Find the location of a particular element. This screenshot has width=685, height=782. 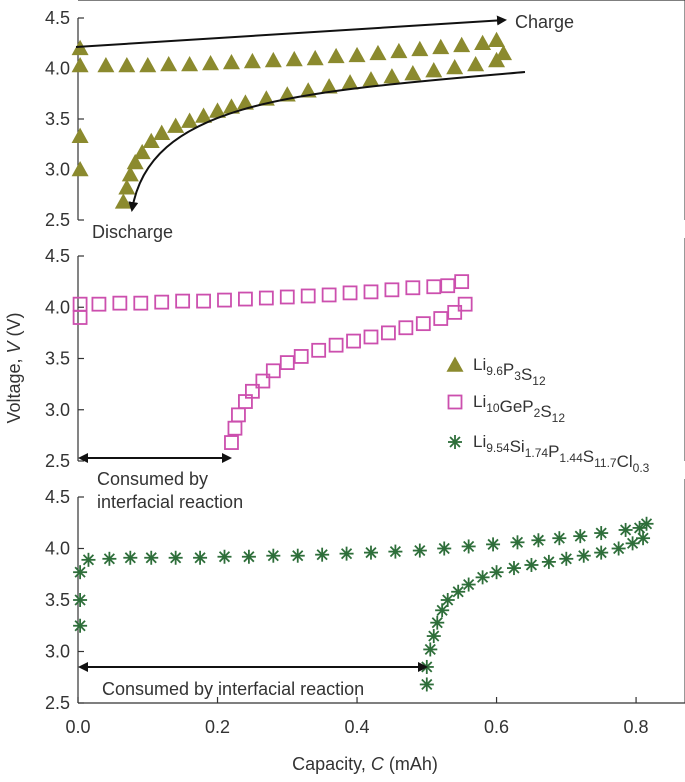

legend-label: Li9.54Si1.74P1.44S11.7Cl0.3 is located at coordinates (561, 453).